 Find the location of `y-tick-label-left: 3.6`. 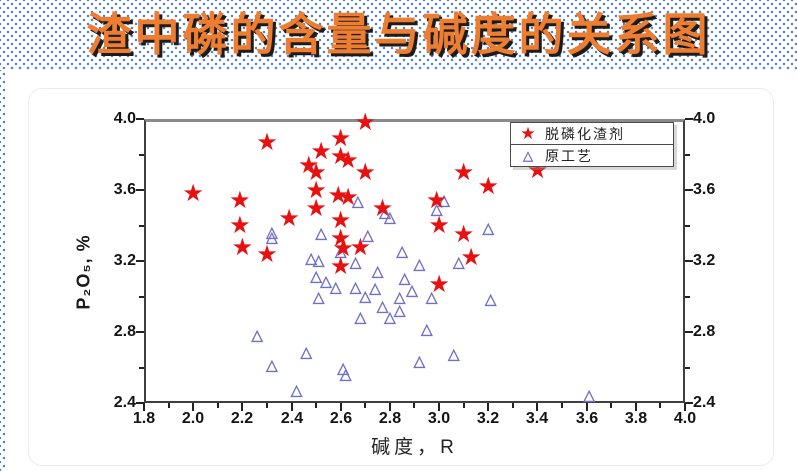

y-tick-label-left: 3.6 is located at coordinates (124, 189).